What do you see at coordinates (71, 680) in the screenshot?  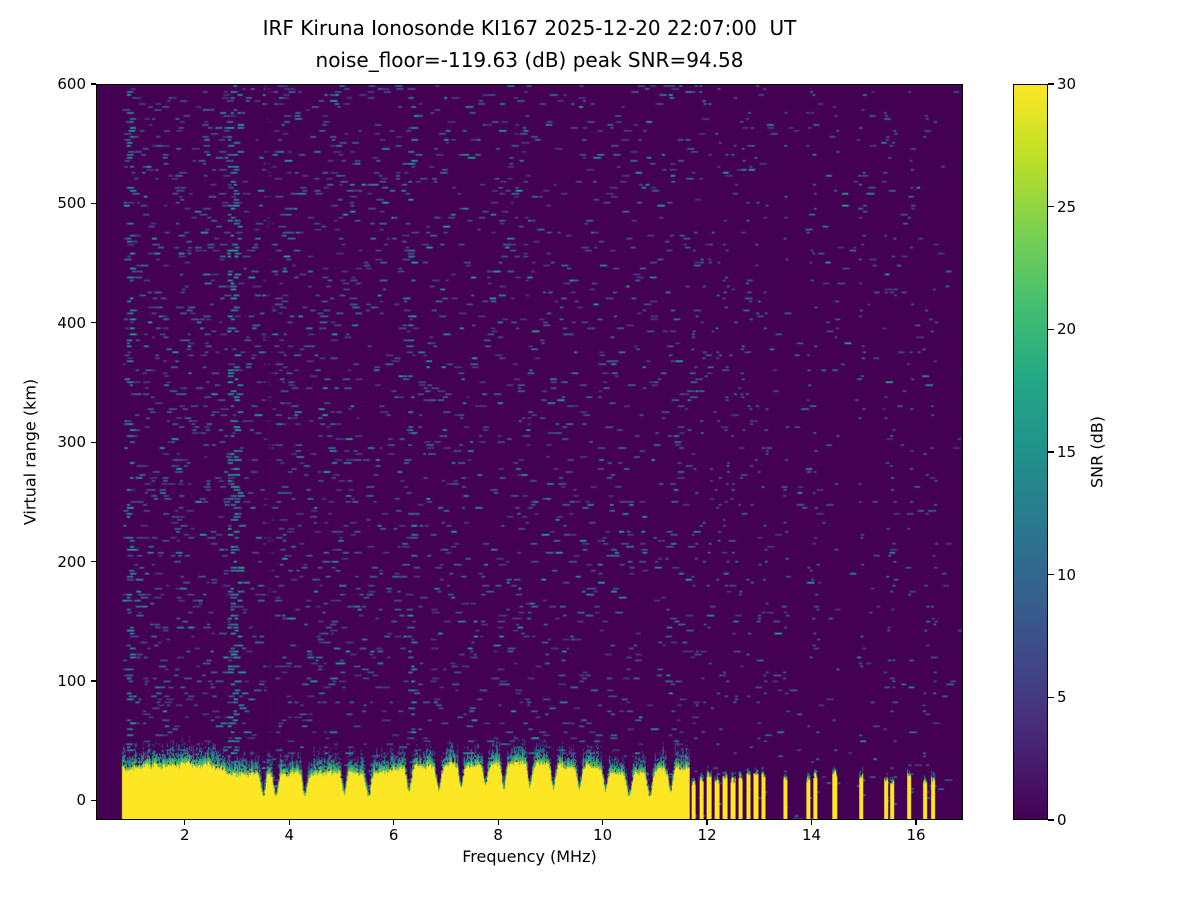 I see `y-tick-label: 100` at bounding box center [71, 680].